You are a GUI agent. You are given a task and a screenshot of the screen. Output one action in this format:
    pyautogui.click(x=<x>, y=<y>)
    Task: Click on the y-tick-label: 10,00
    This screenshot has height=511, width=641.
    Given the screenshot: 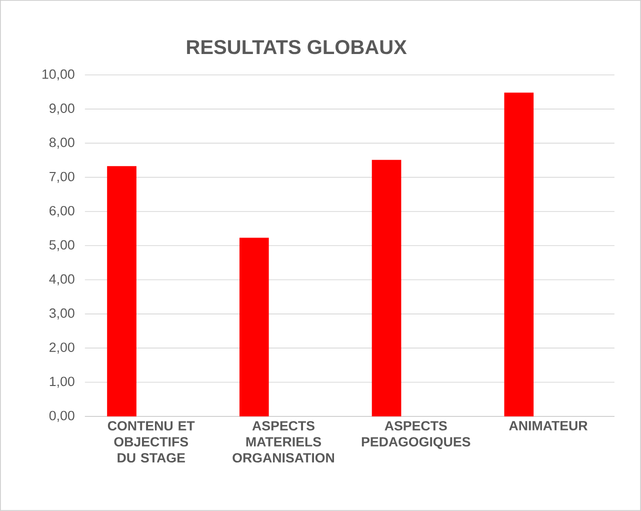 What is the action you would take?
    pyautogui.click(x=58, y=74)
    